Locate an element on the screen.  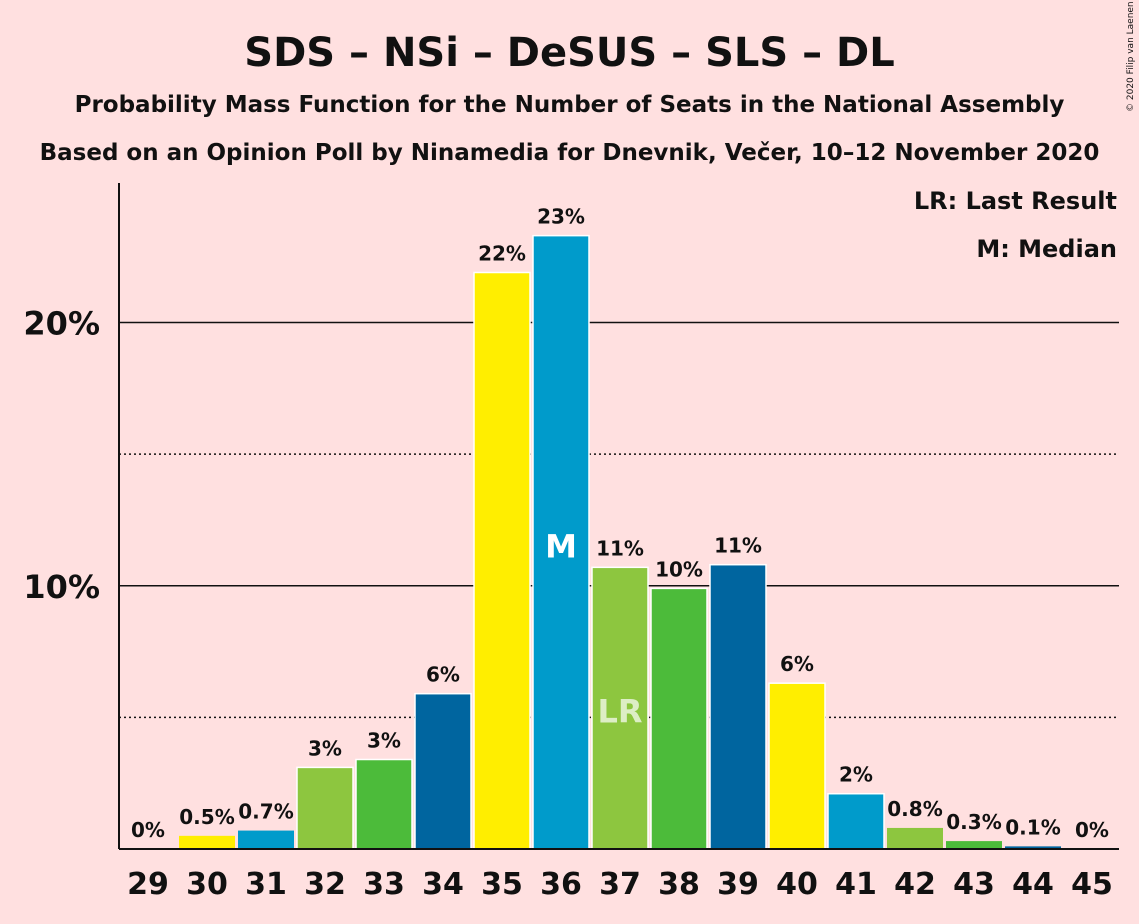
x-tick-31: 31 is located at coordinates (266, 884).